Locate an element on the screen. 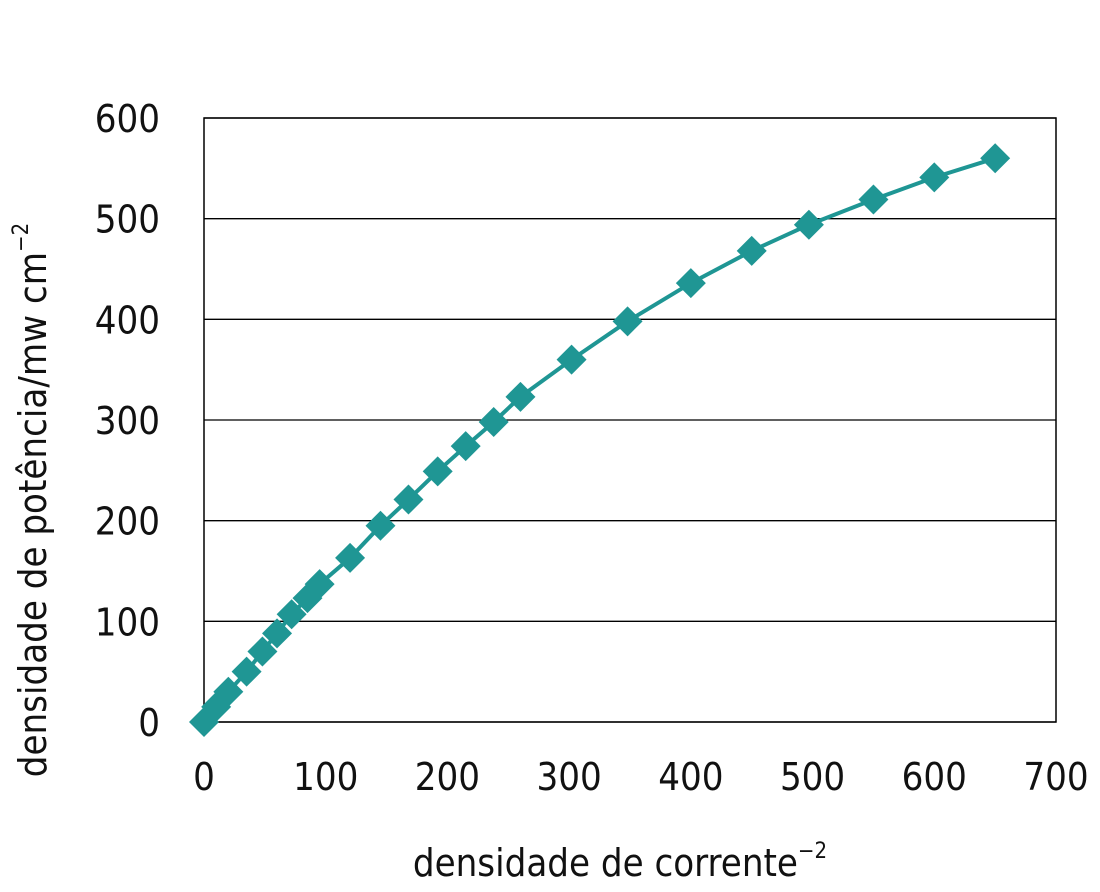  x-axis-title: densidade de corrente−2 is located at coordinates (620, 862).